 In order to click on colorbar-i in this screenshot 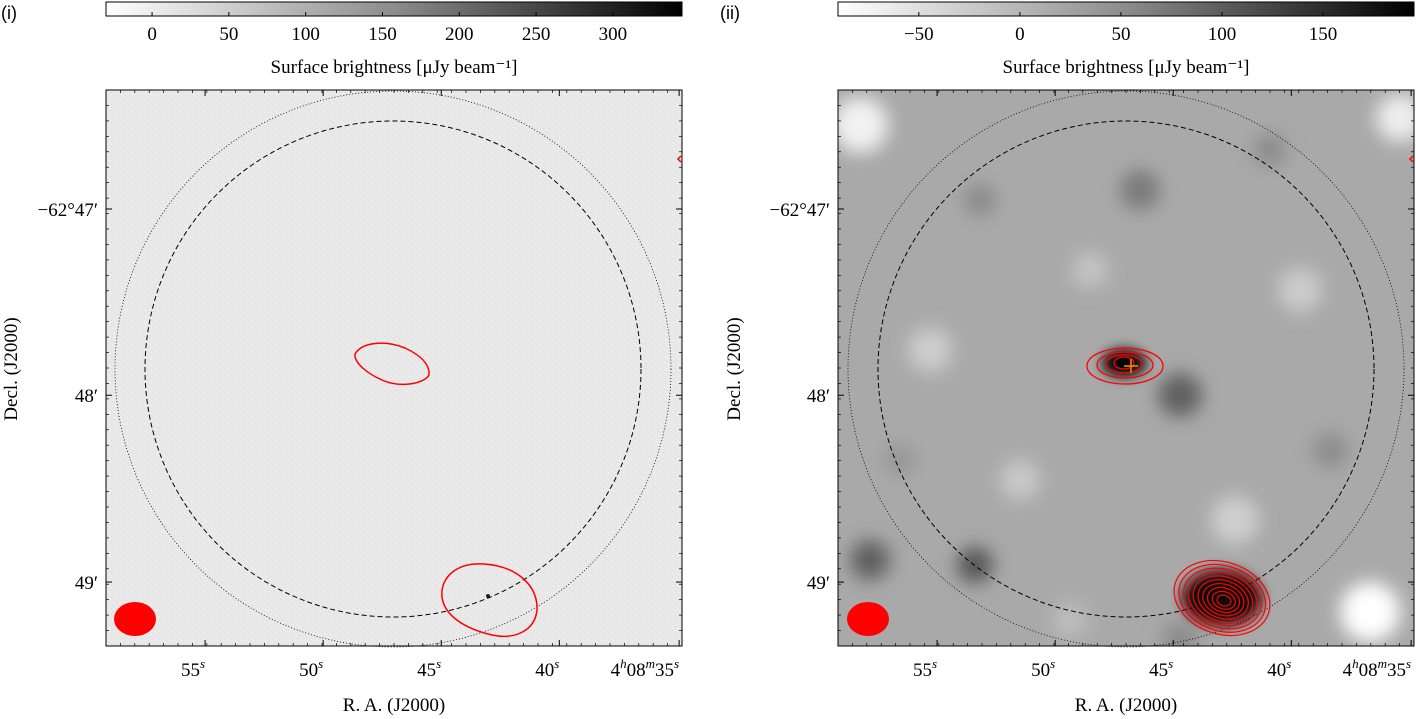, I will do `click(394, 9)`.